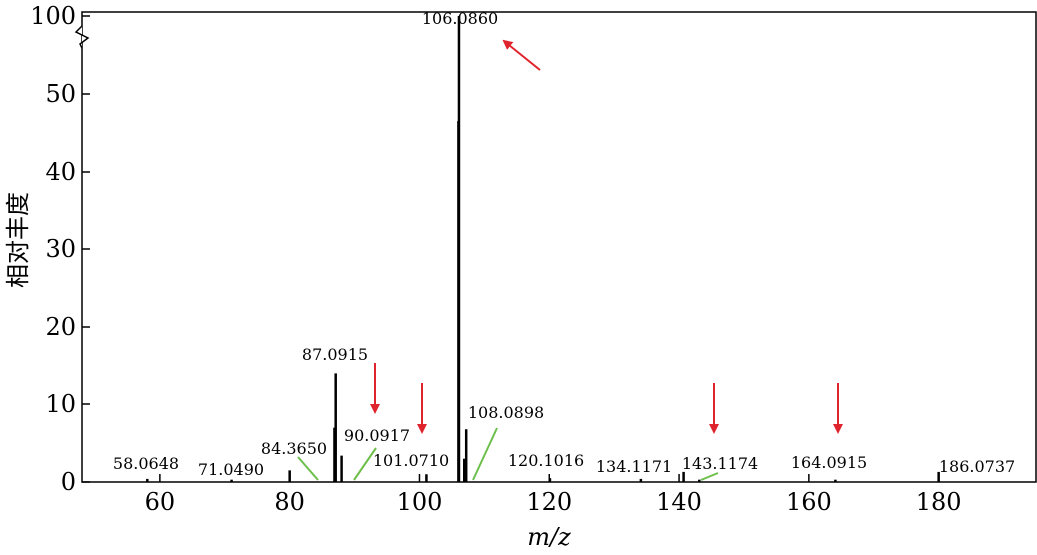 Image resolution: width=1037 pixels, height=555 pixels. I want to click on x-tick-label: 100, so click(420, 502).